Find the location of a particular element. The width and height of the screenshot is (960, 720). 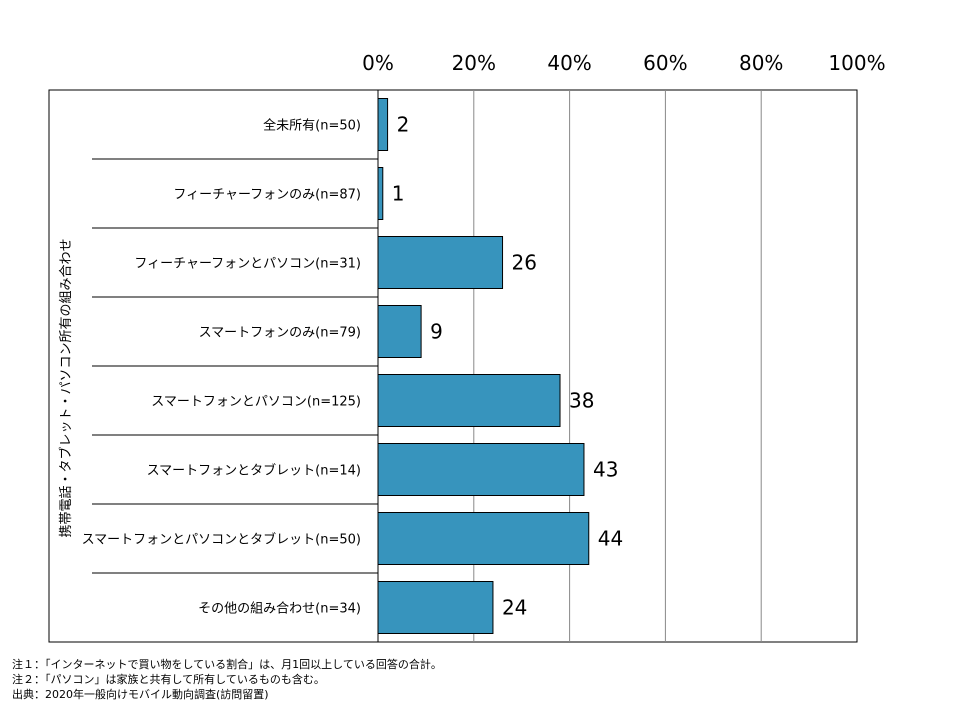

data-label: 1 is located at coordinates (398, 194).